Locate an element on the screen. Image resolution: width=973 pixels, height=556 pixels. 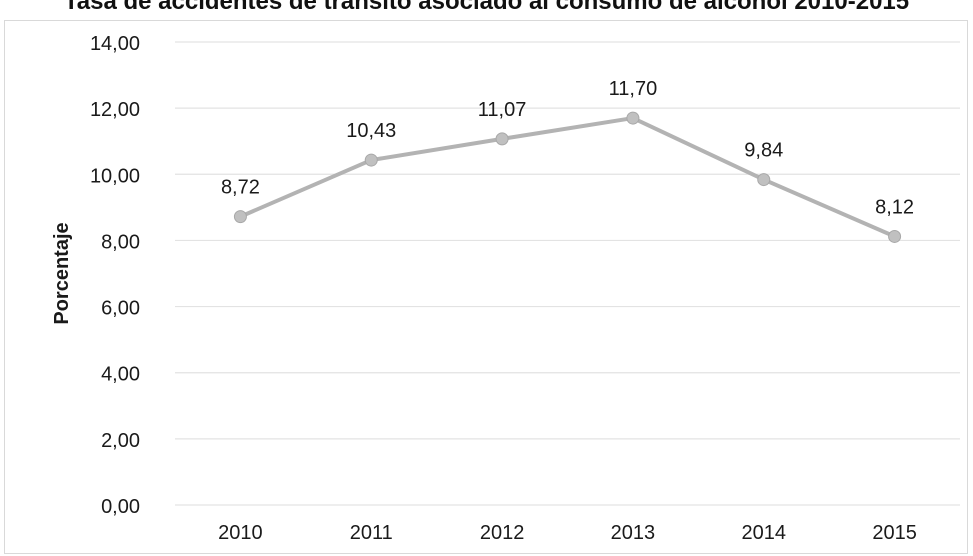
x-tick-label: 2010 is located at coordinates (240, 533).